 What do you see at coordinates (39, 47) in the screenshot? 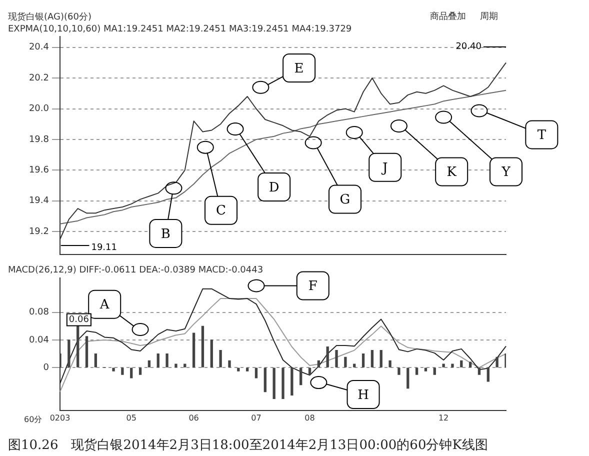
I see `y-tick-label: 20.4` at bounding box center [39, 47].